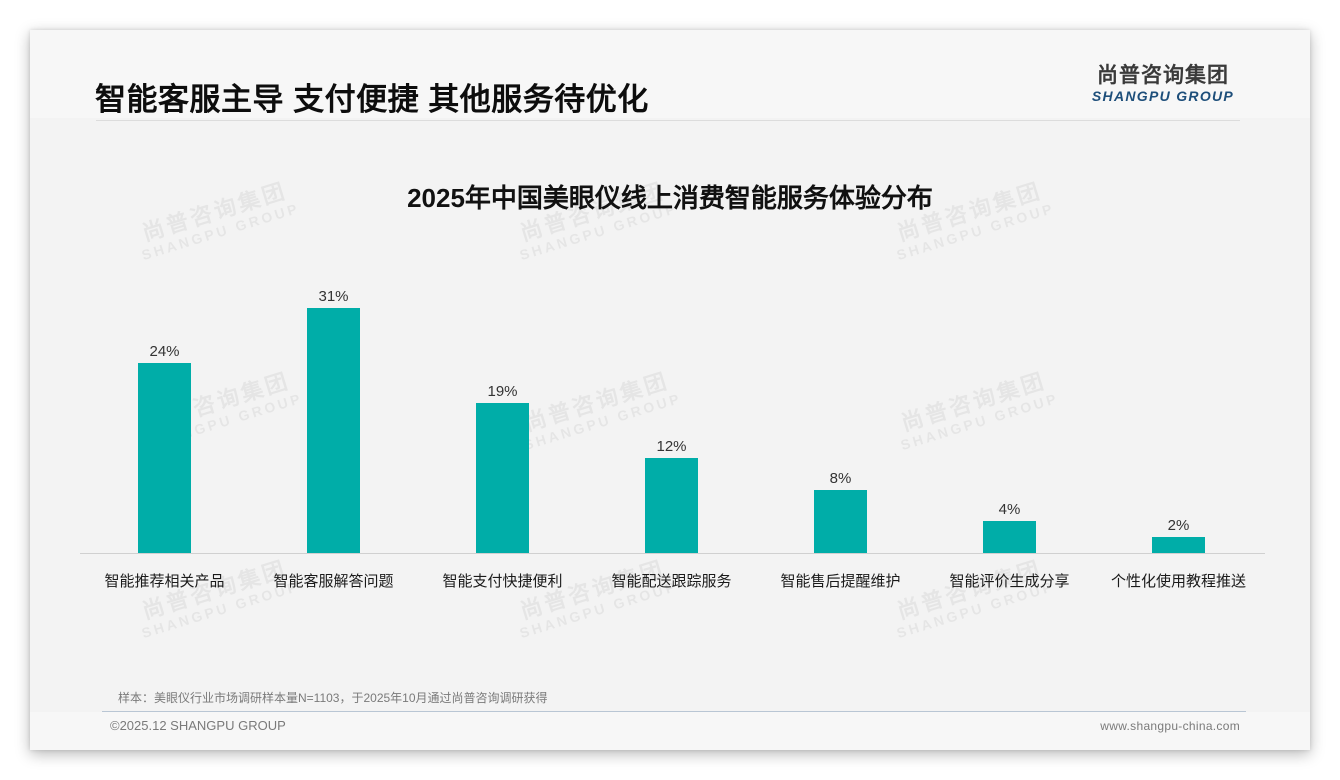 The image size is (1340, 780). Describe the element at coordinates (671, 446) in the screenshot. I see `bar-value-label: 12%` at that location.